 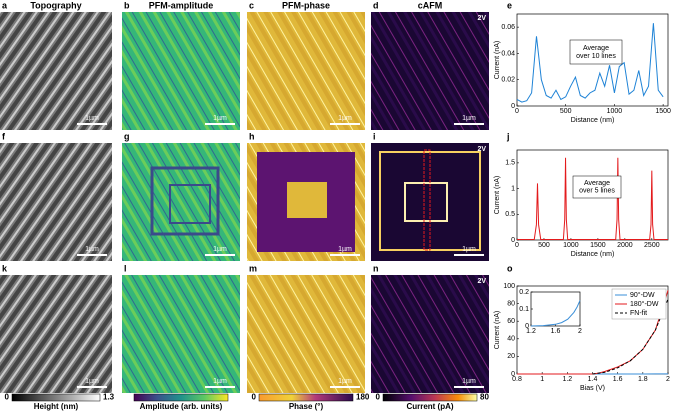 What do you see at coordinates (55, 5) in the screenshot?
I see `column-title: Topography` at bounding box center [55, 5].